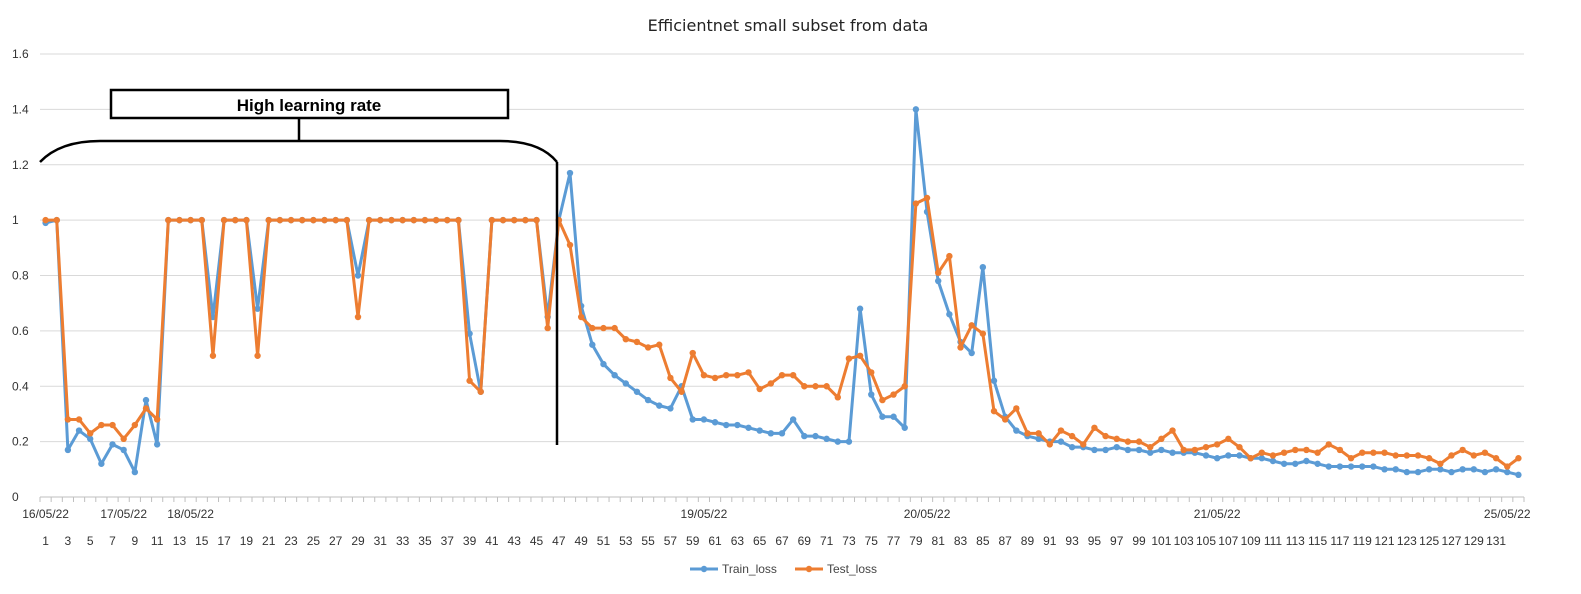 The width and height of the screenshot is (1581, 594). What do you see at coordinates (1117, 541) in the screenshot?
I see `x-category-label: 97` at bounding box center [1117, 541].